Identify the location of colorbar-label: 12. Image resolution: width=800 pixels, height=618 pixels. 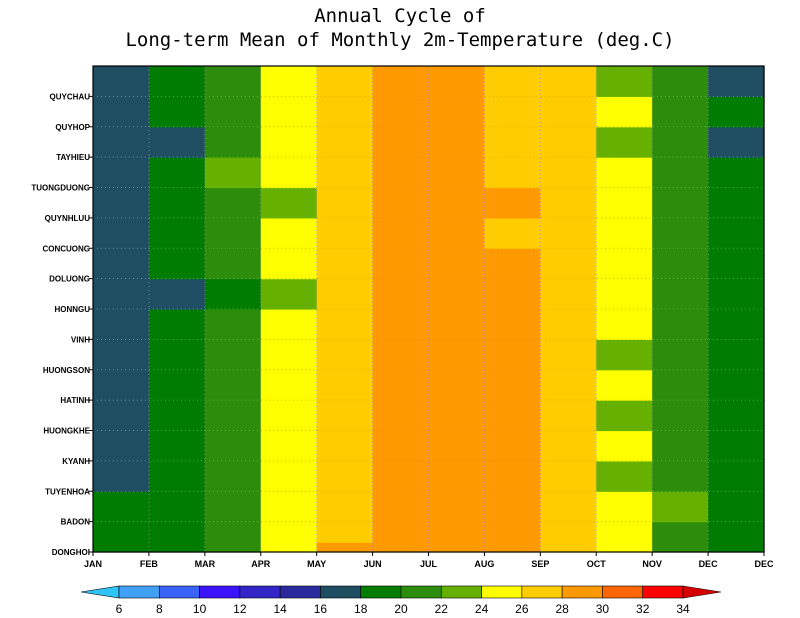
(240, 609).